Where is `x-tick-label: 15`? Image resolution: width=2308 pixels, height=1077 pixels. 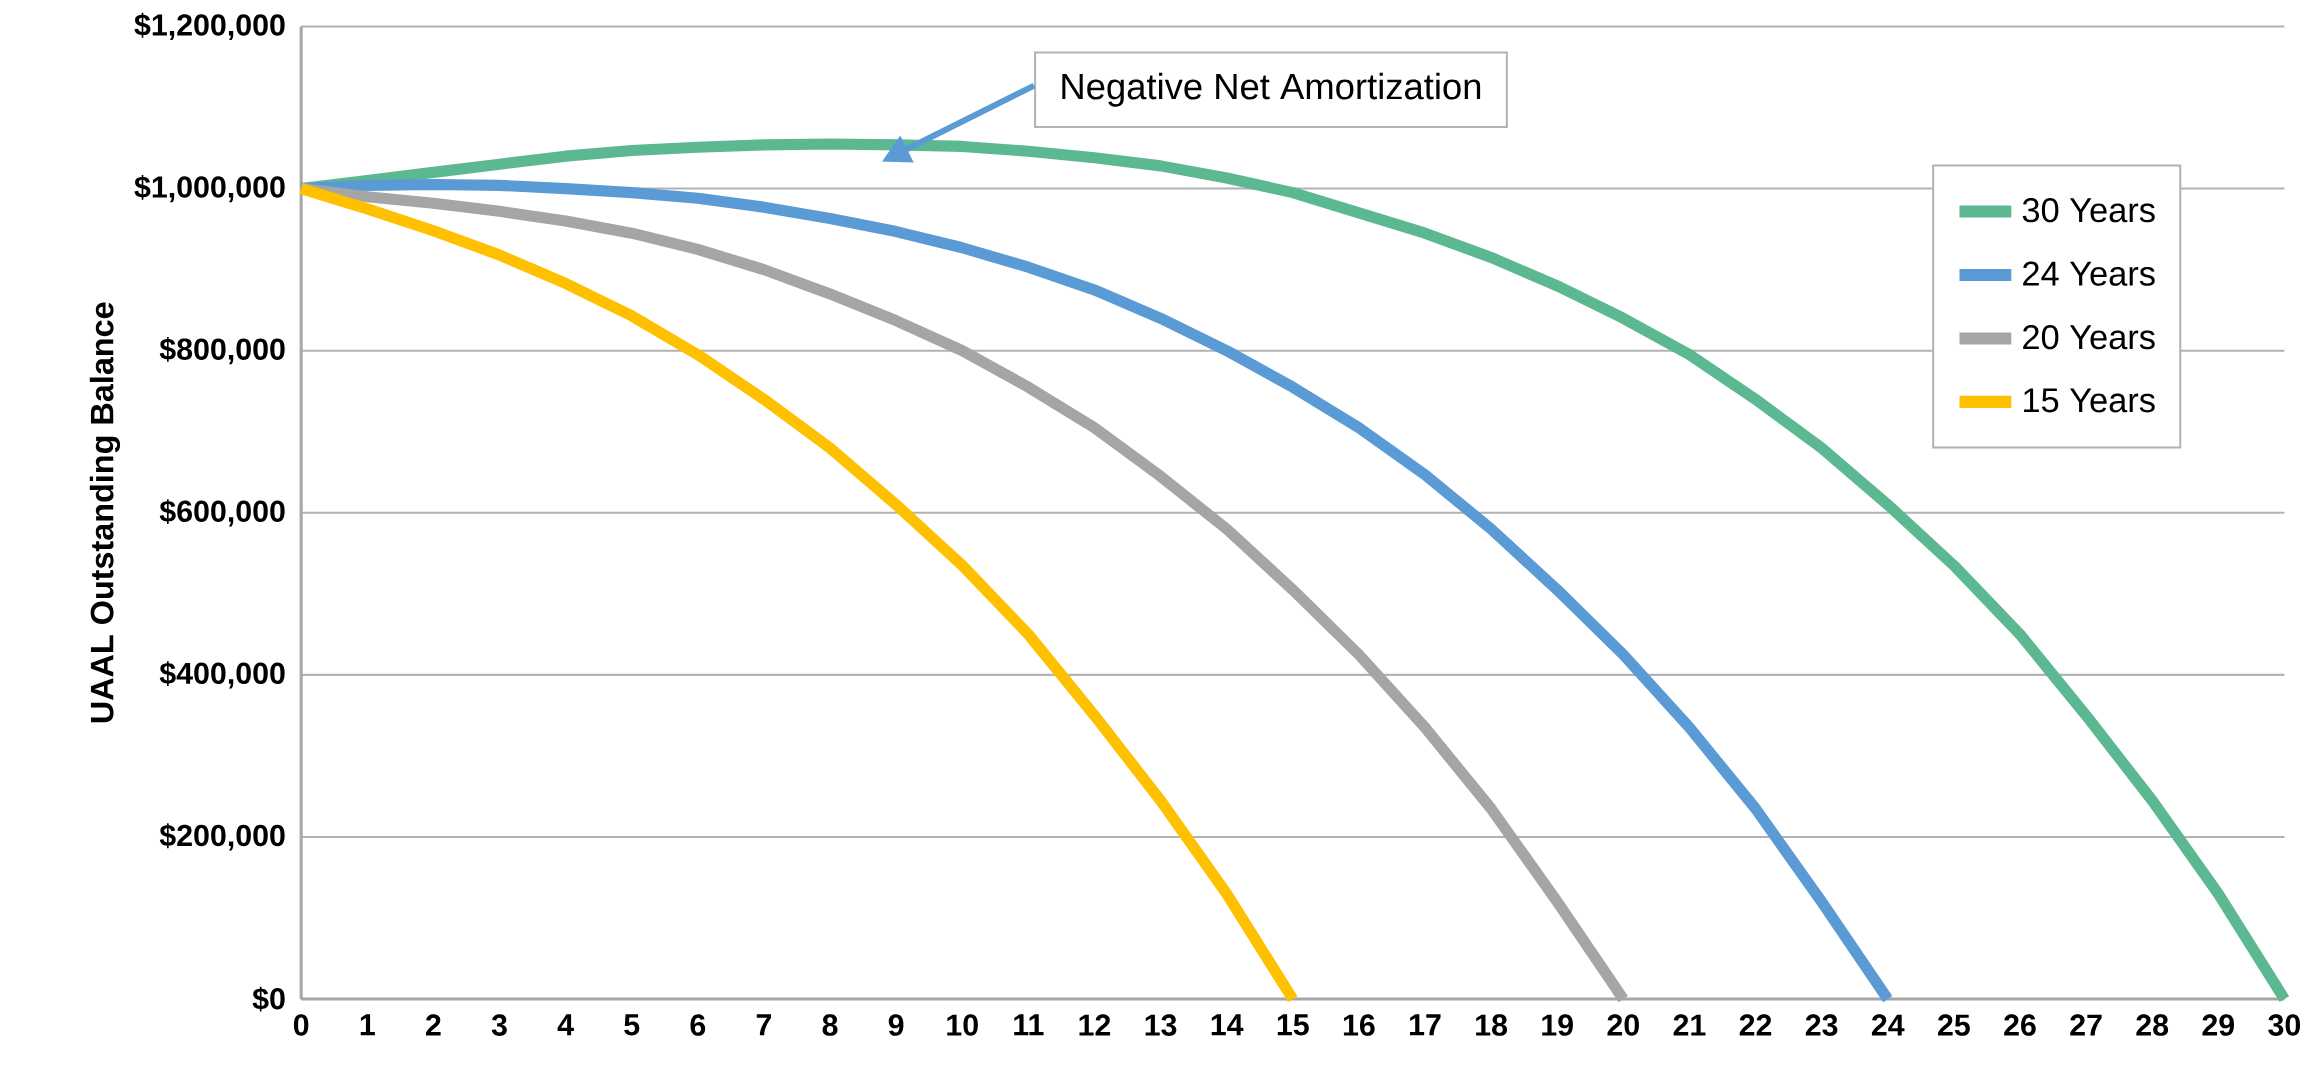
x-tick-label: 15 is located at coordinates (1293, 1025).